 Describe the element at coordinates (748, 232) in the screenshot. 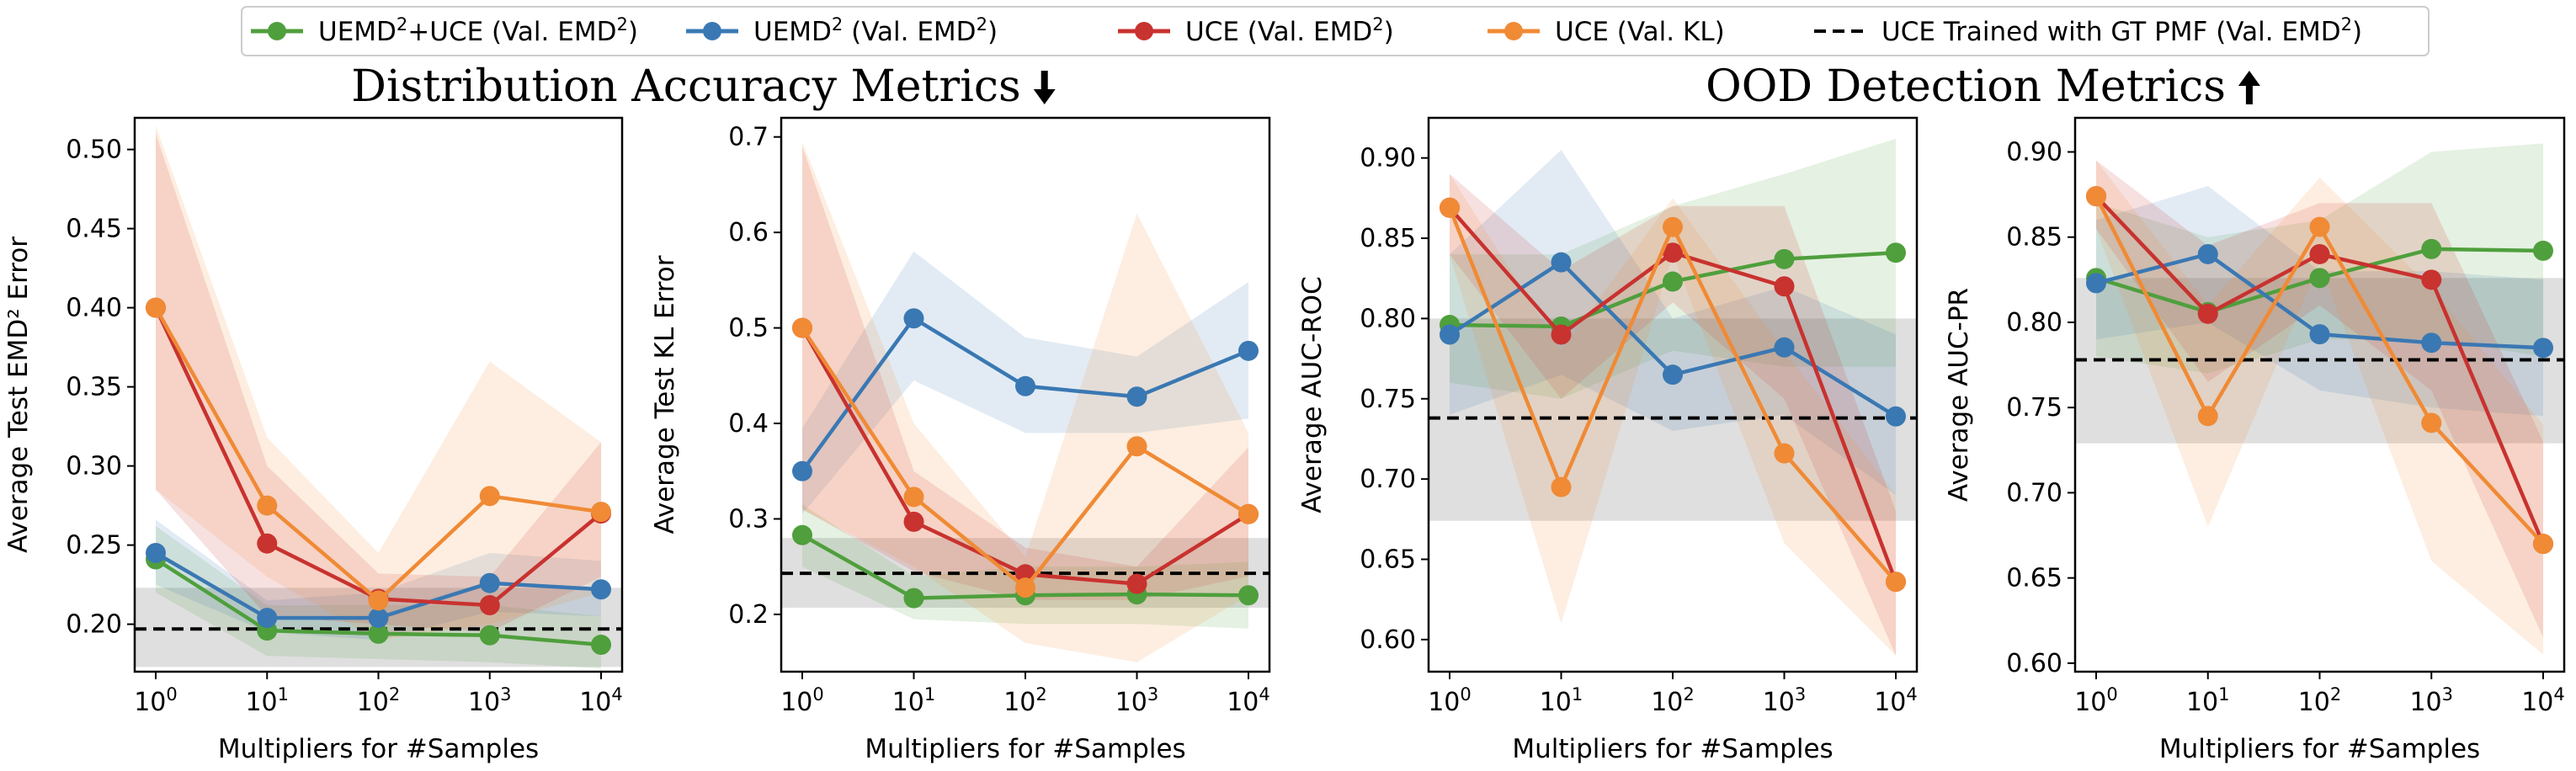

I see `y-tick-label: 0.6` at that location.